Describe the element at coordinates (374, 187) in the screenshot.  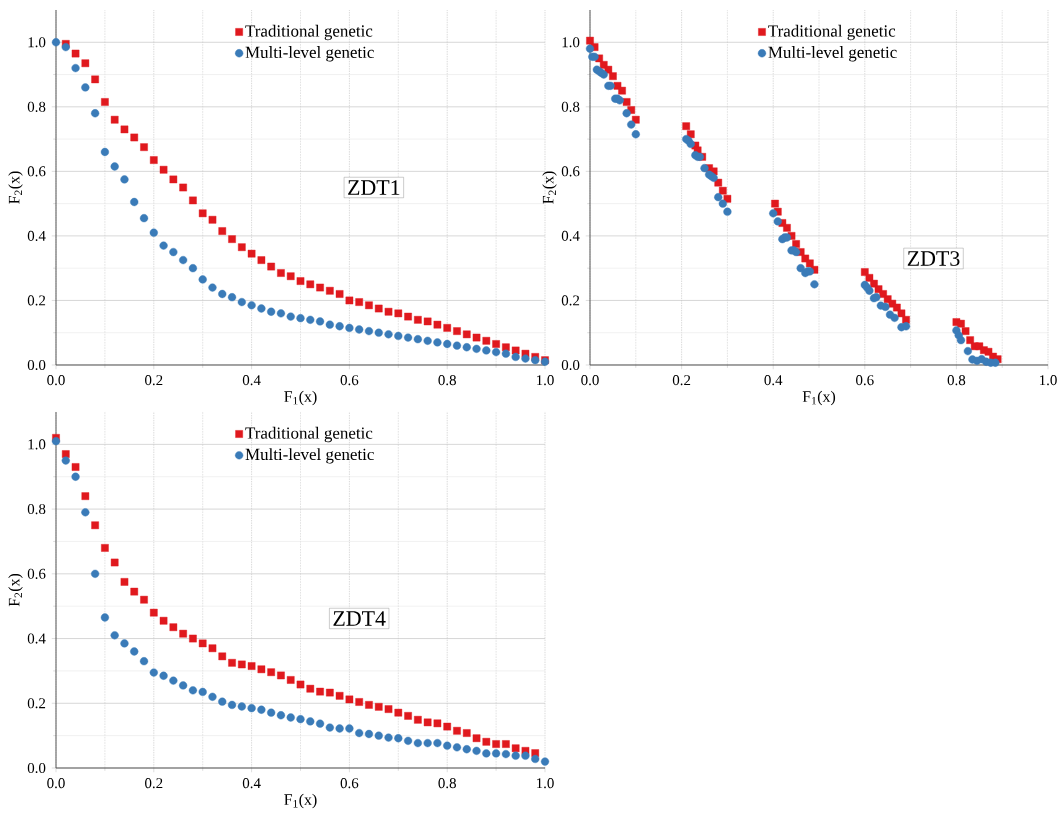
I see `annotation: ZDT1` at that location.